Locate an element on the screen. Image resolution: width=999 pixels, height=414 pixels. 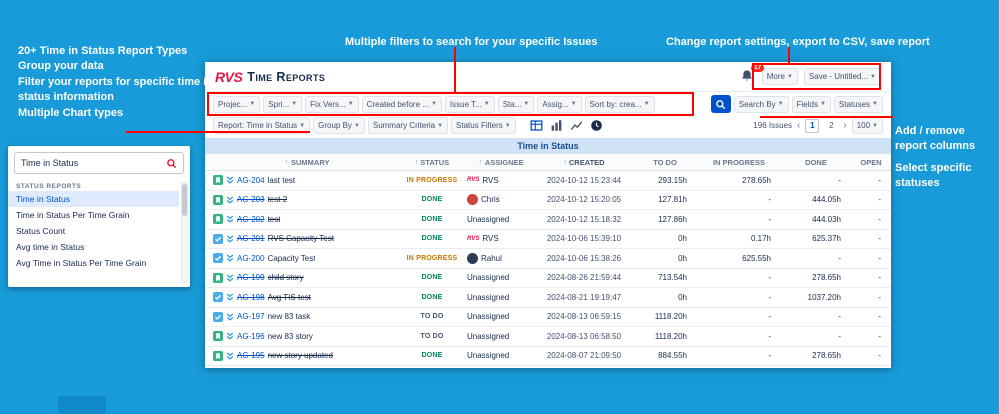
notification-badge: 17 is located at coordinates (757, 67).